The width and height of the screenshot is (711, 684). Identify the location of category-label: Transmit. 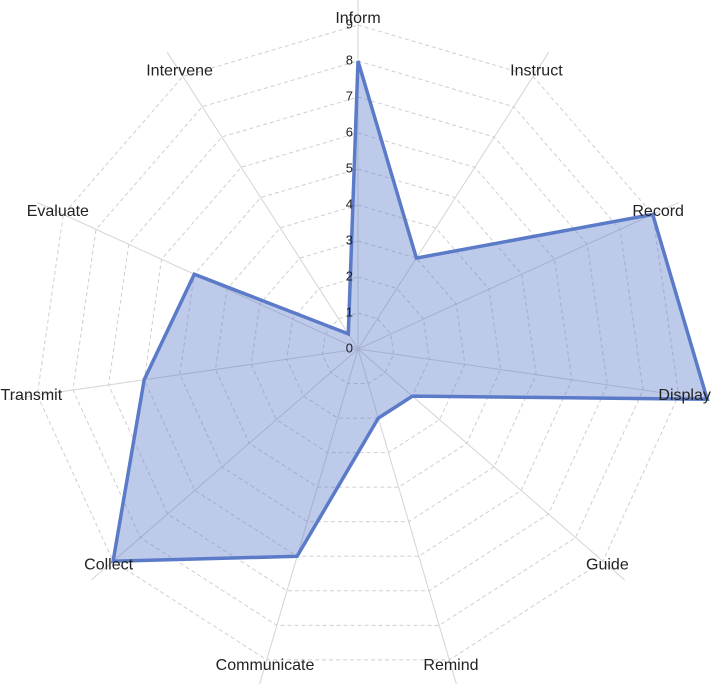
(32, 395).